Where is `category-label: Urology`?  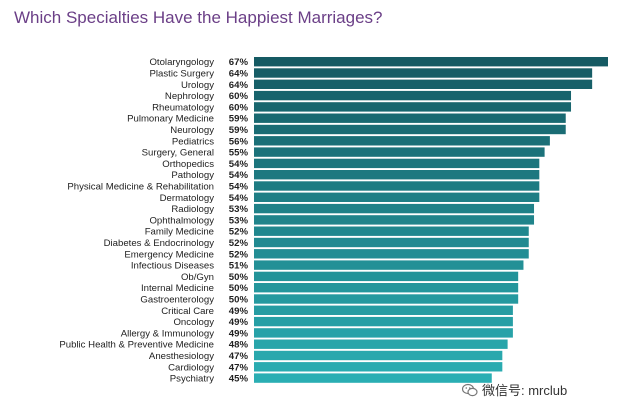
category-label: Urology is located at coordinates (197, 85).